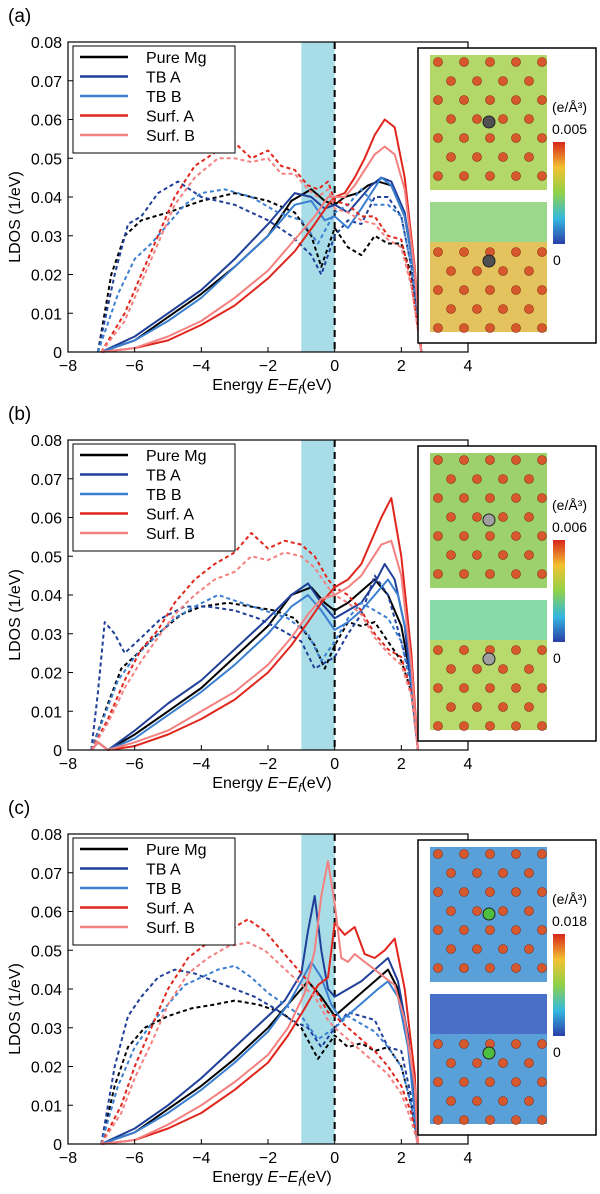  Describe the element at coordinates (46, 82) in the screenshot. I see `y-tick-label: 0.07` at that location.